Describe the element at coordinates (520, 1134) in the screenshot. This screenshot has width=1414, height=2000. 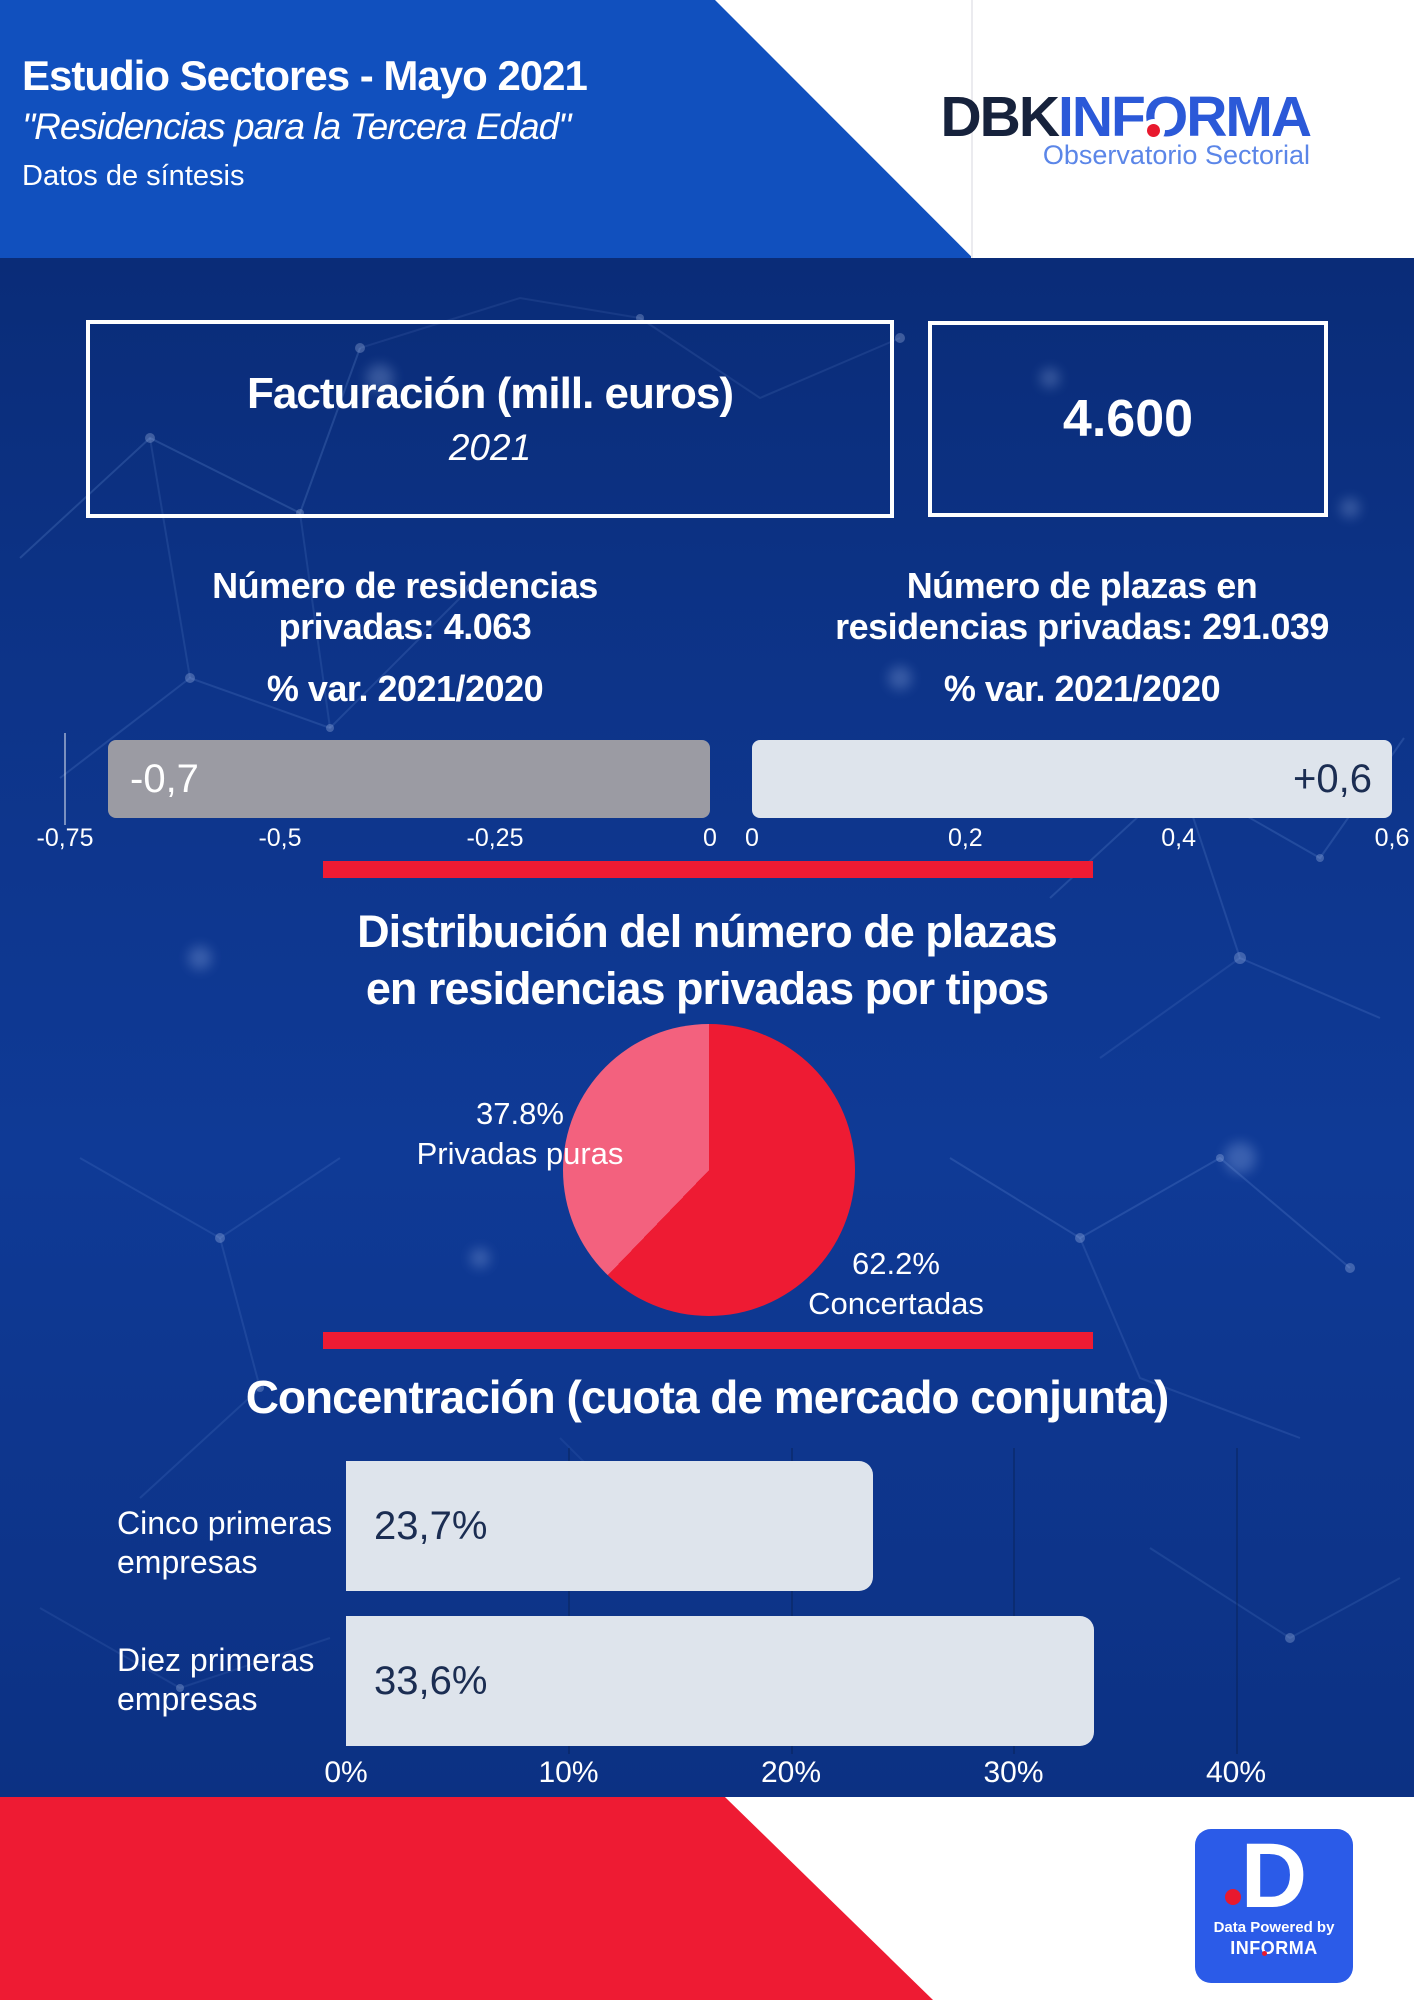
I see `pie-label-privadas: 37.8% Privadas puras` at that location.